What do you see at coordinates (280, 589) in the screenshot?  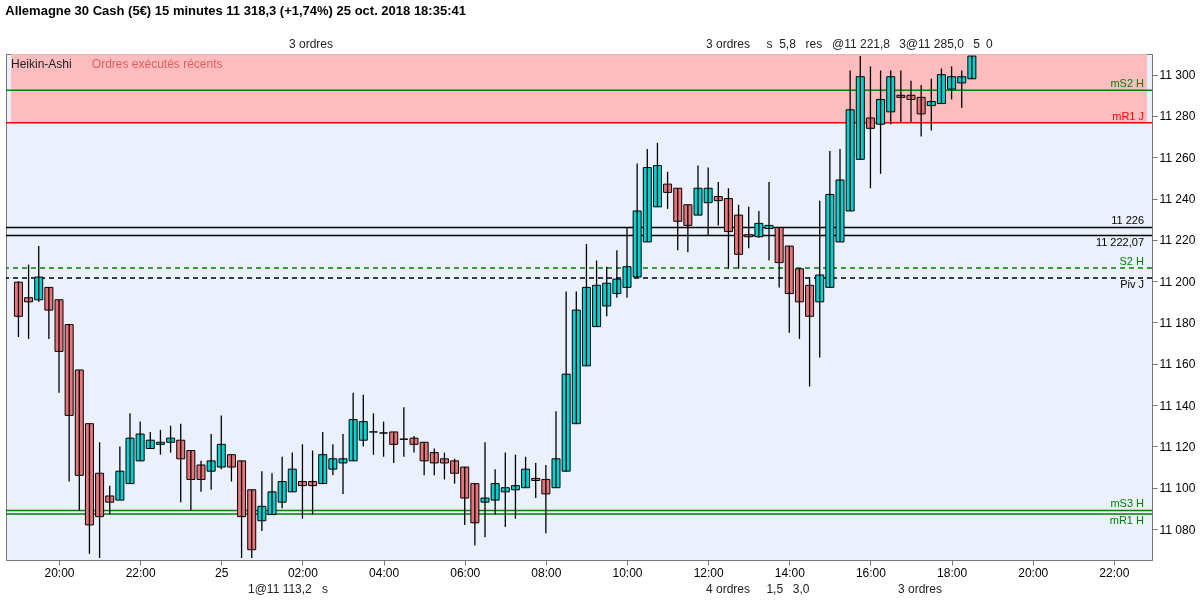 I see `text: 1@11 113,2` at bounding box center [280, 589].